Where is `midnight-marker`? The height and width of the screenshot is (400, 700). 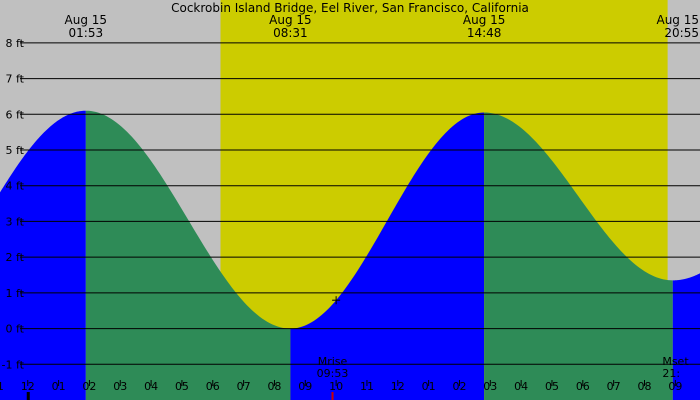
midnight-marker is located at coordinates (28, 396).